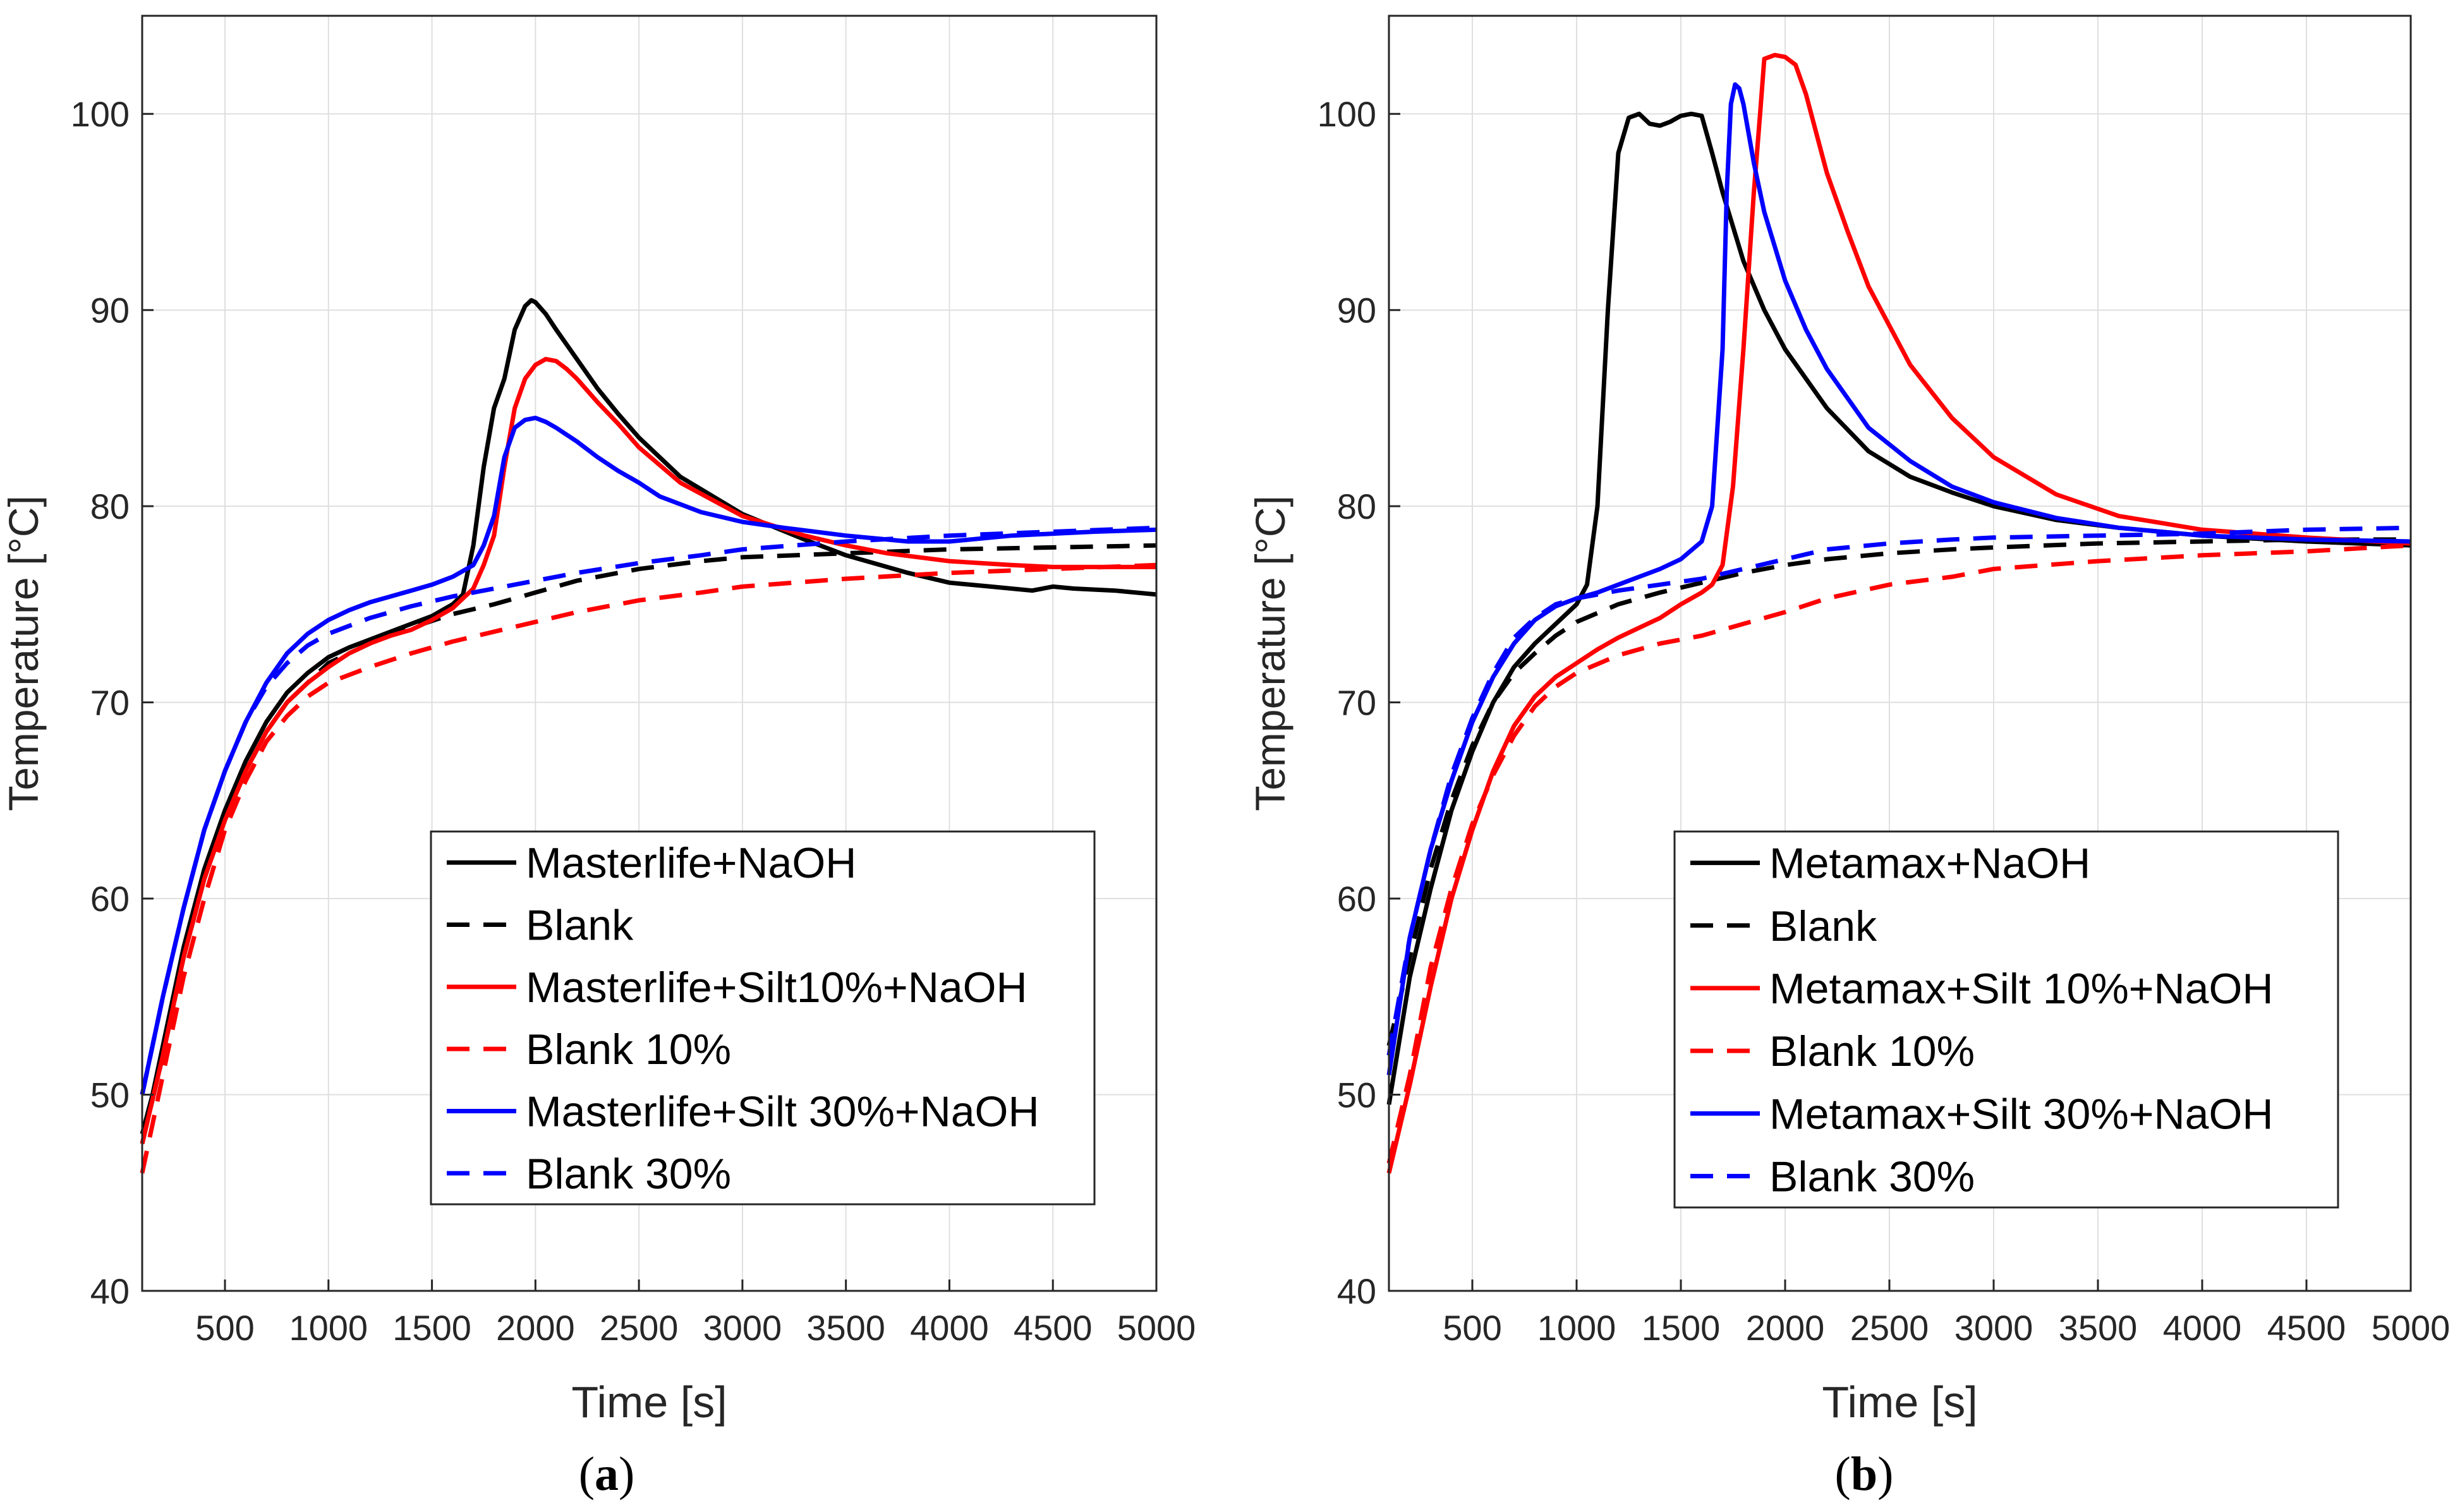 This screenshot has width=2460, height=1512. Describe the element at coordinates (2021, 1114) in the screenshot. I see `legend-label-5: Metamax+Silt 30%+NaOH` at that location.